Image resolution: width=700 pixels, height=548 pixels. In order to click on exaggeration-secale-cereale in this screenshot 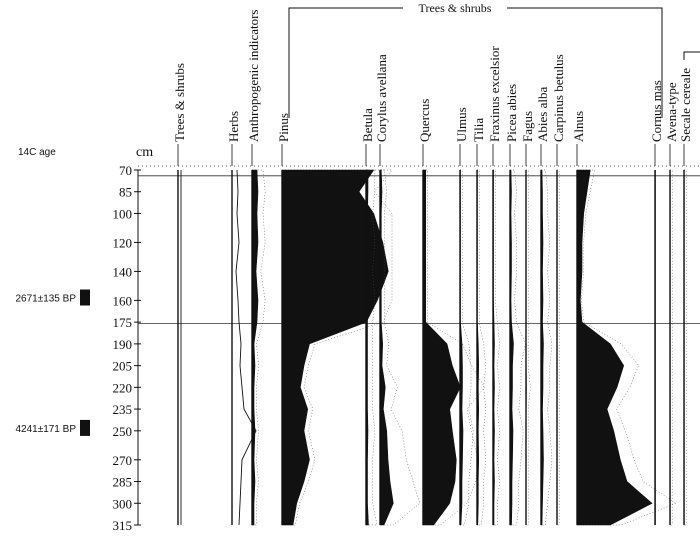, I will do `click(685, 347)`.